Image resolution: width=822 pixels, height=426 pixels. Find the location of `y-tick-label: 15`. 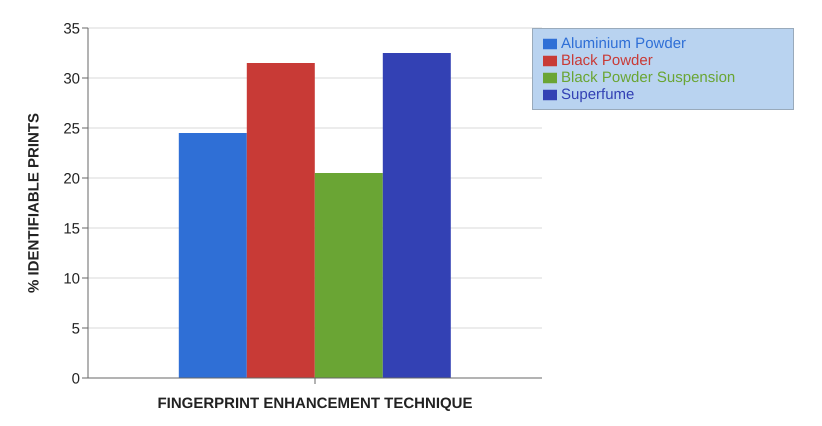

y-tick-label: 15 is located at coordinates (71, 229).